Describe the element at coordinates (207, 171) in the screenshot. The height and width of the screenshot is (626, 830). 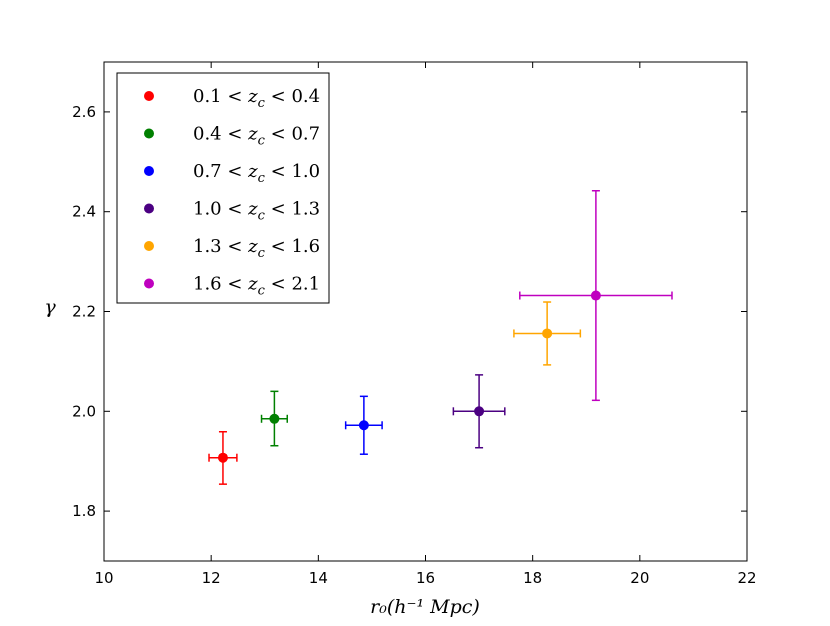
I see `legend-label-low: 0.7` at that location.